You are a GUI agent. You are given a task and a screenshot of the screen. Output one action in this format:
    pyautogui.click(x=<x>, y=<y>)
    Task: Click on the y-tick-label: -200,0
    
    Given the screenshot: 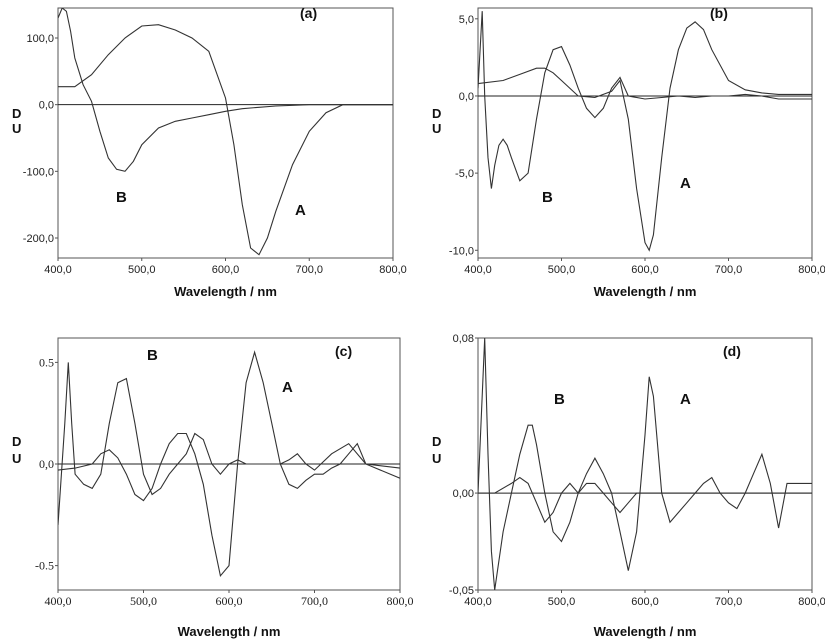 What is the action you would take?
    pyautogui.click(x=38, y=239)
    